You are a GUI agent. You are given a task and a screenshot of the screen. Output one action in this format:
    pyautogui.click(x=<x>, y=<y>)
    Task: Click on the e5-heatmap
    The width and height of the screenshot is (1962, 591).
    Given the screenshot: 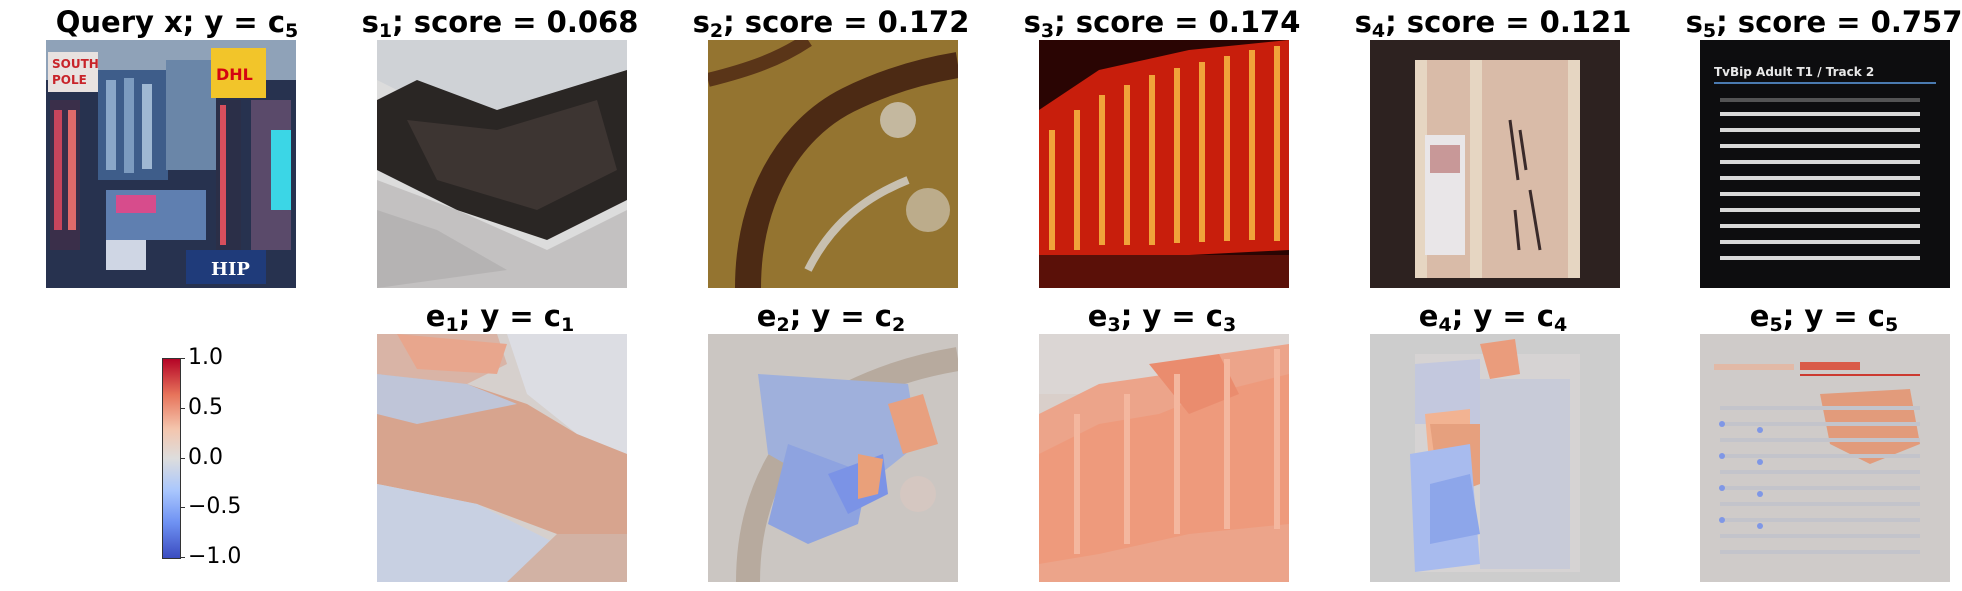 What is the action you would take?
    pyautogui.click(x=1825, y=458)
    